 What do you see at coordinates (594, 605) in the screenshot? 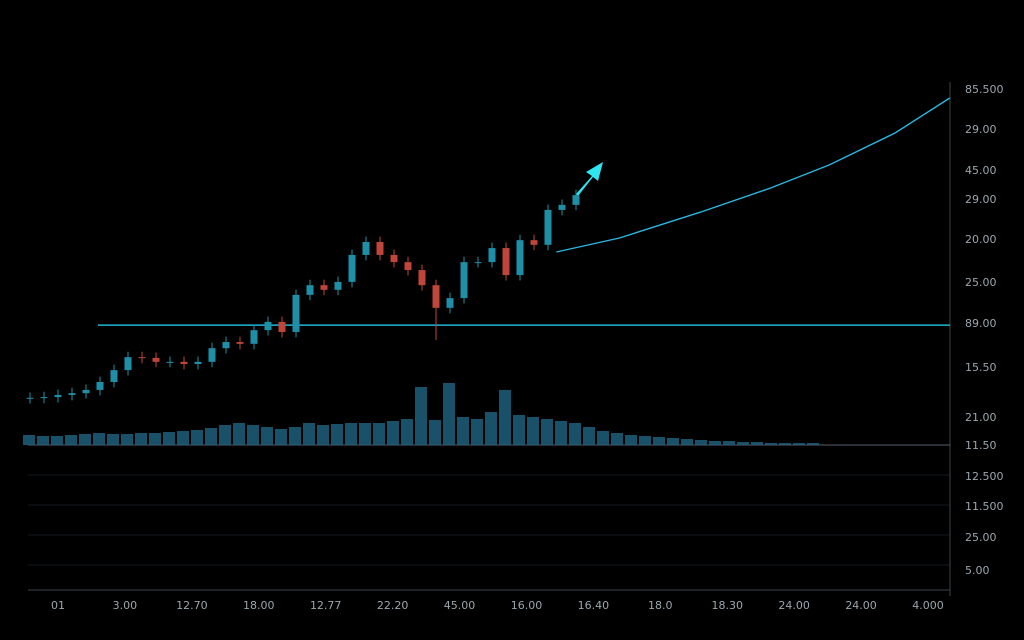
I see `time-label: 16.40` at bounding box center [594, 605].